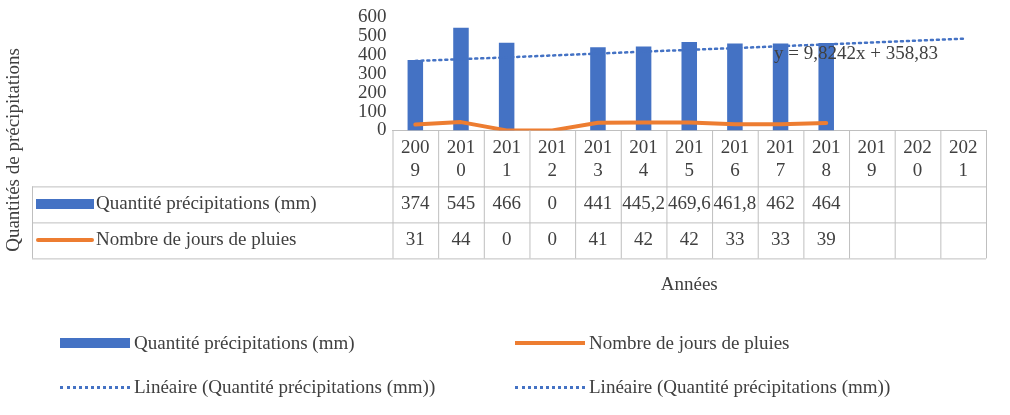 This screenshot has height=415, width=1010. What do you see at coordinates (206, 203) in the screenshot?
I see `legend-label: Quantité précipitations (mm)` at bounding box center [206, 203].